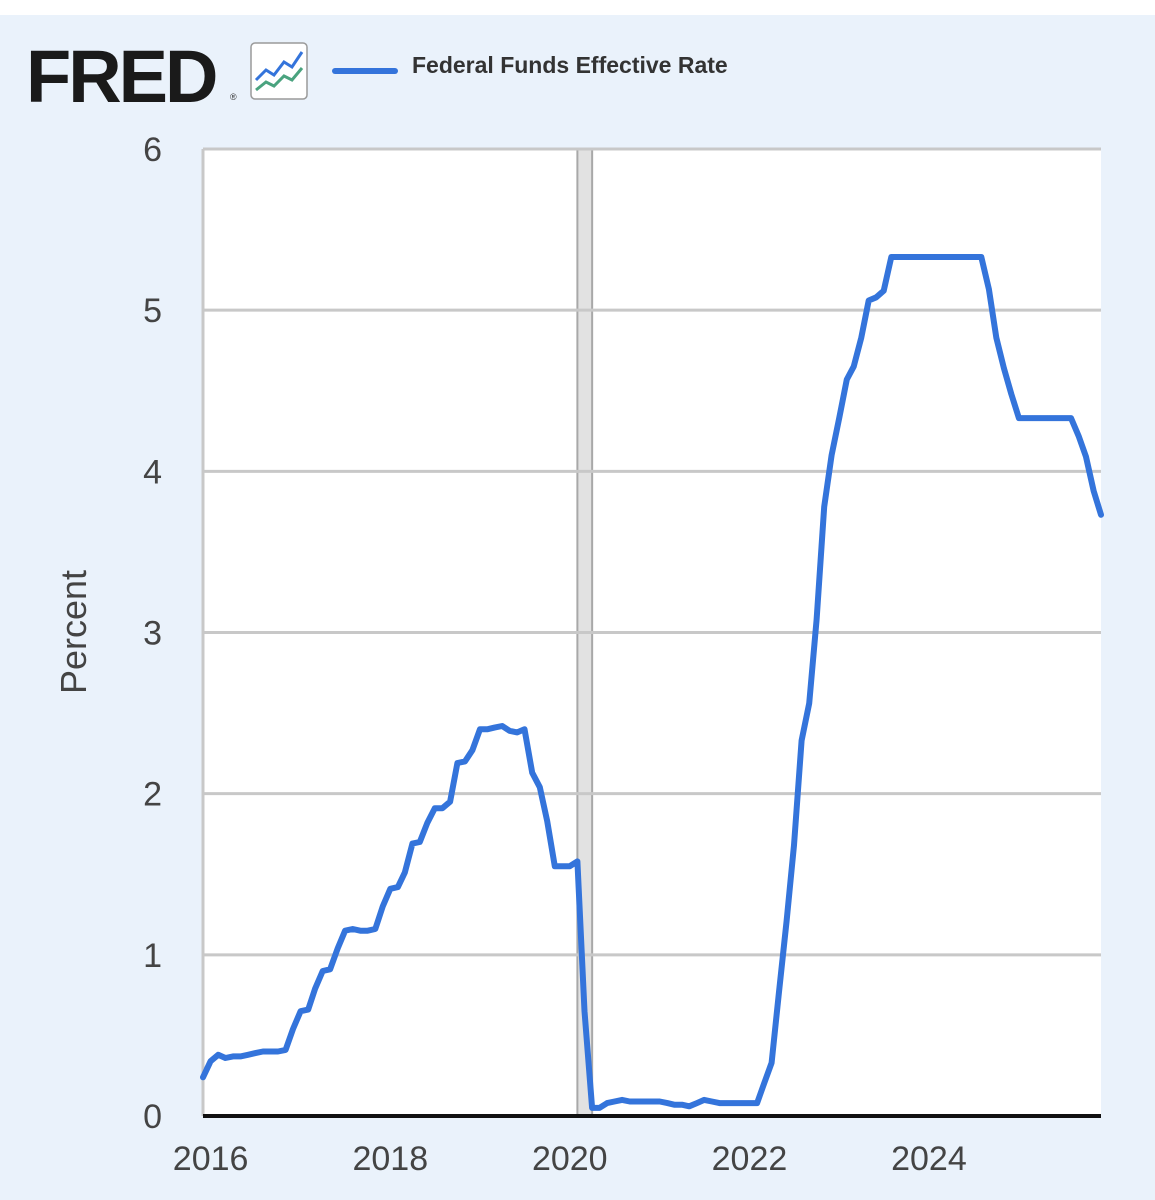  I want to click on x-tick-label: 2022, so click(750, 1159).